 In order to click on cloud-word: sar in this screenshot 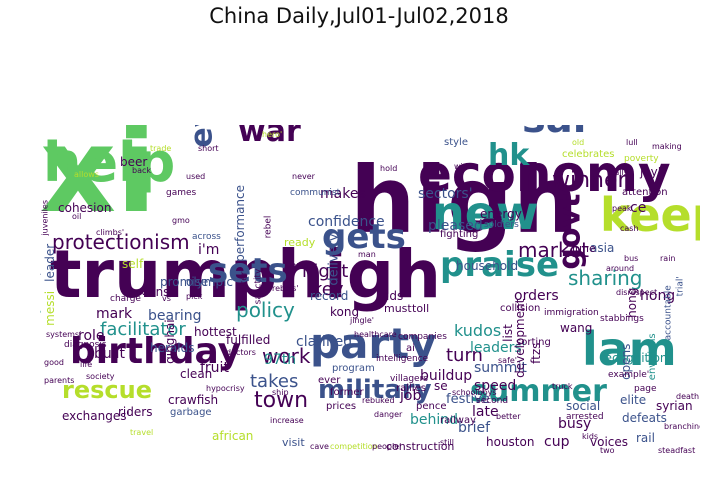, I will do `click(557, 132)`.